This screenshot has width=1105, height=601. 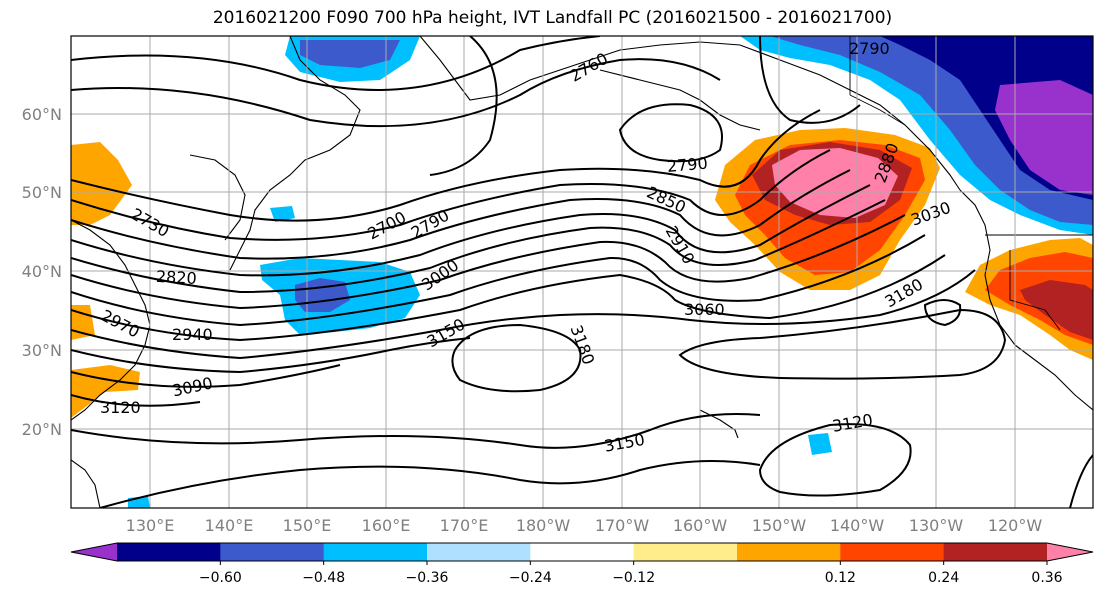 I want to click on lon-label: 160°E, so click(x=386, y=525).